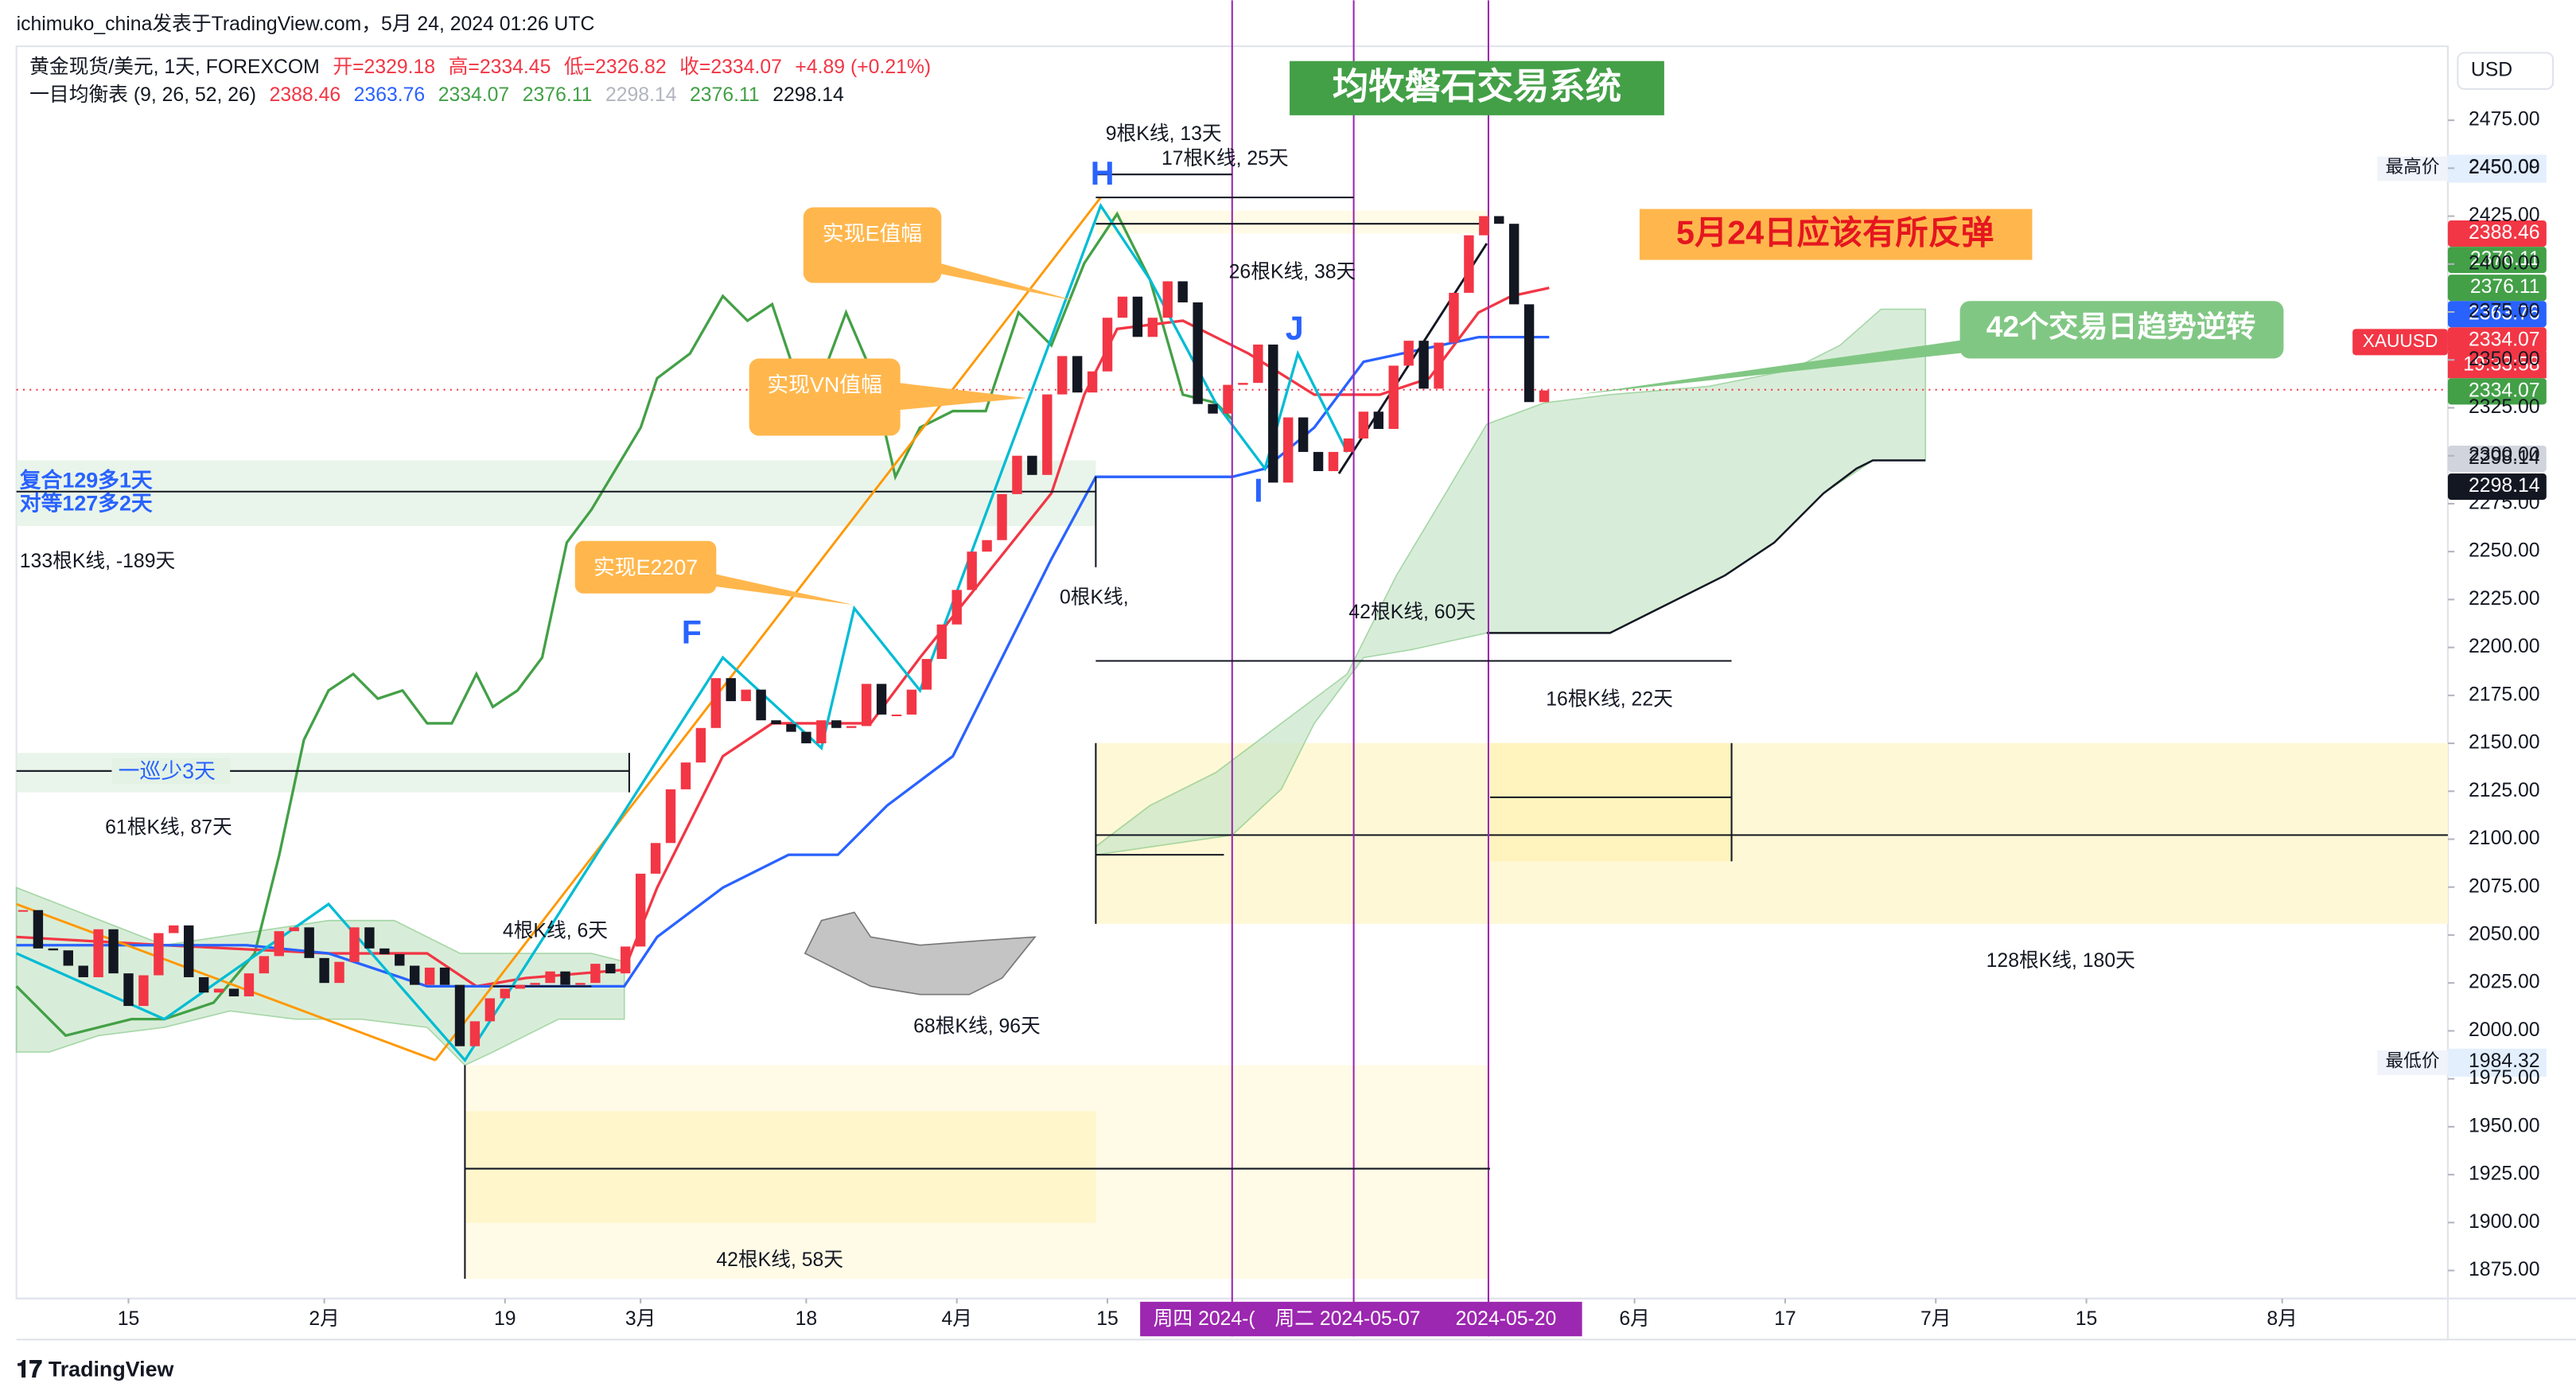 The height and width of the screenshot is (1399, 2576). Describe the element at coordinates (2505, 1061) in the screenshot. I see `low-value: 1984.32` at that location.